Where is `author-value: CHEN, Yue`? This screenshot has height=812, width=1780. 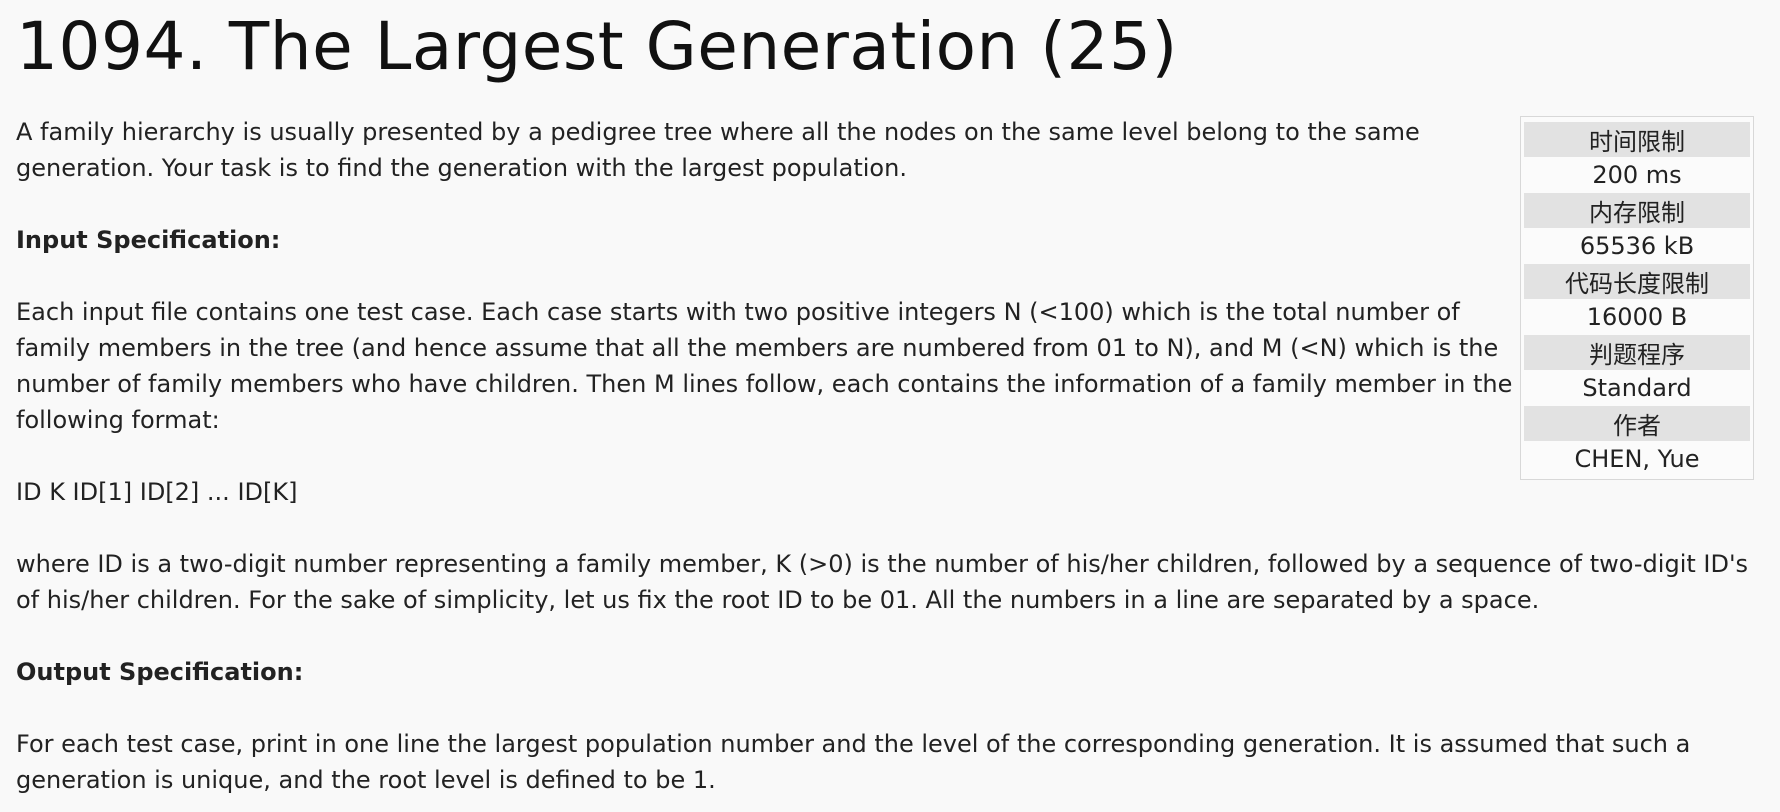
author-value: CHEN, Yue is located at coordinates (1637, 459).